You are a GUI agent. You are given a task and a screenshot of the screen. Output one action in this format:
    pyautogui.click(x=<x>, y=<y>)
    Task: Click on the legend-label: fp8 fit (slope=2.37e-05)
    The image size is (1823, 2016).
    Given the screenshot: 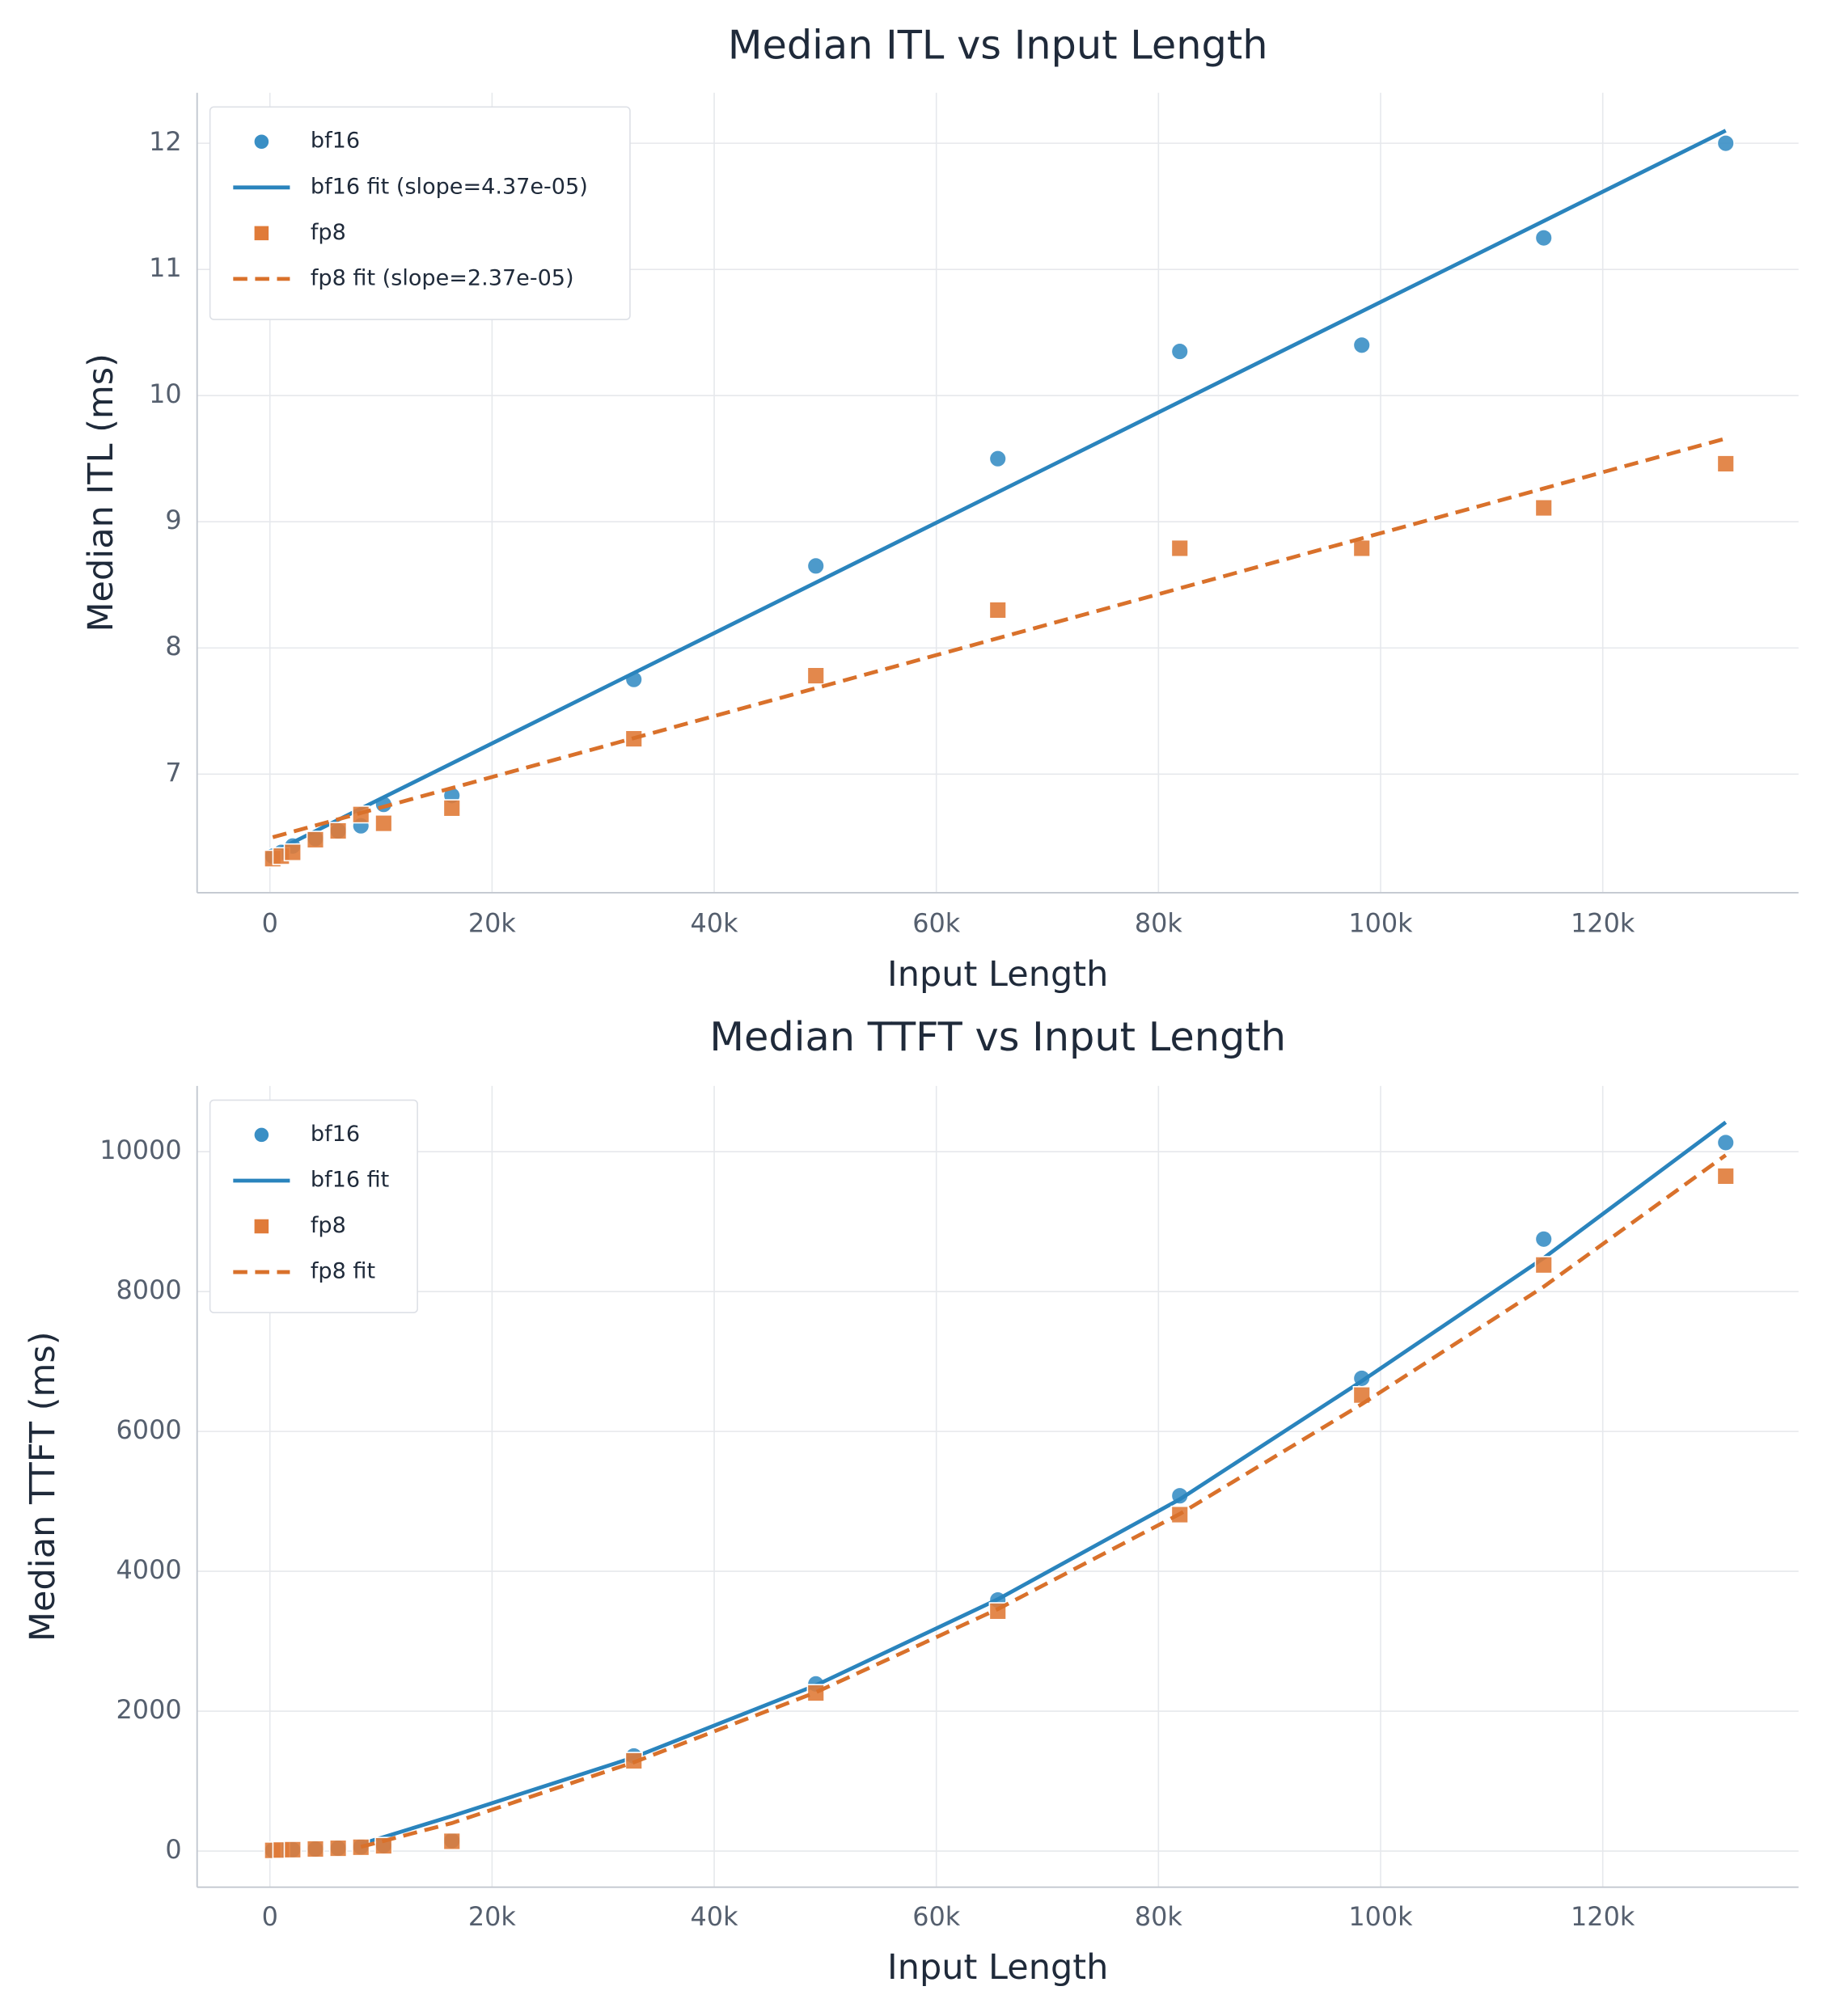 What is the action you would take?
    pyautogui.click(x=442, y=277)
    